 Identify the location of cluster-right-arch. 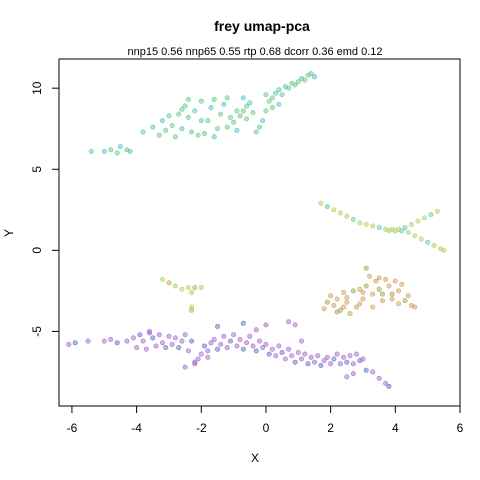
(369, 291).